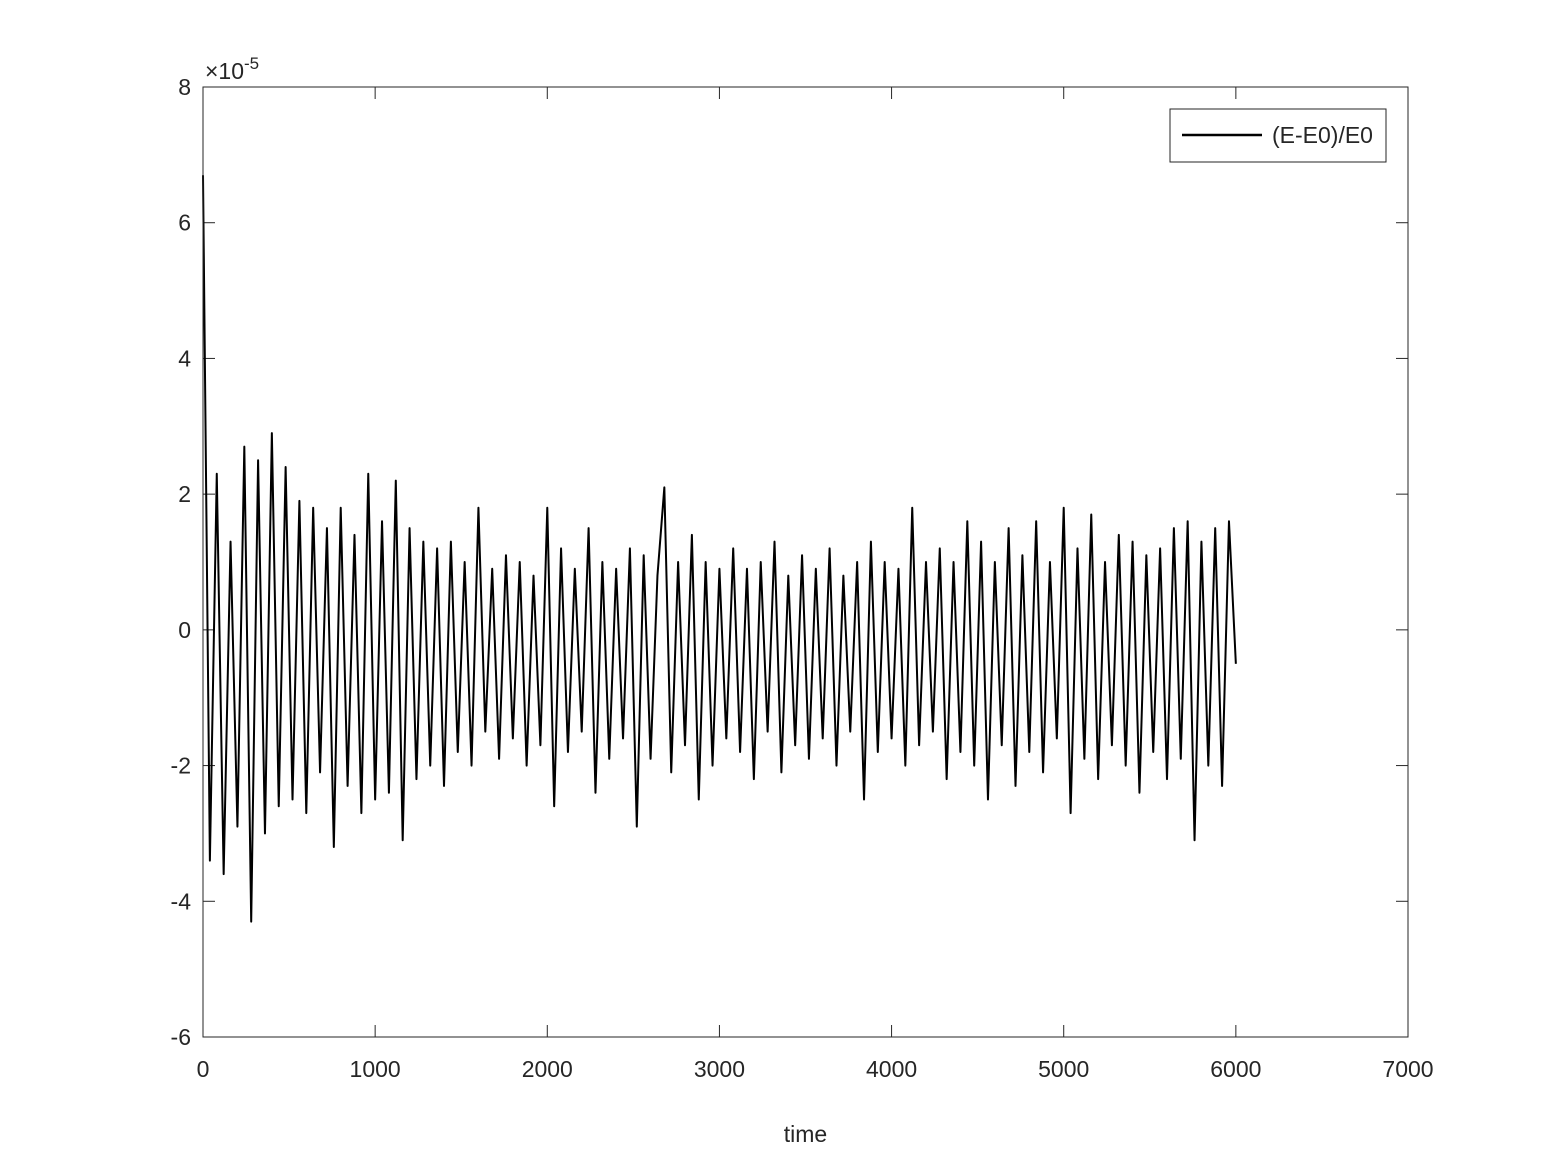  I want to click on x-tick-label: 4000, so click(891, 1069).